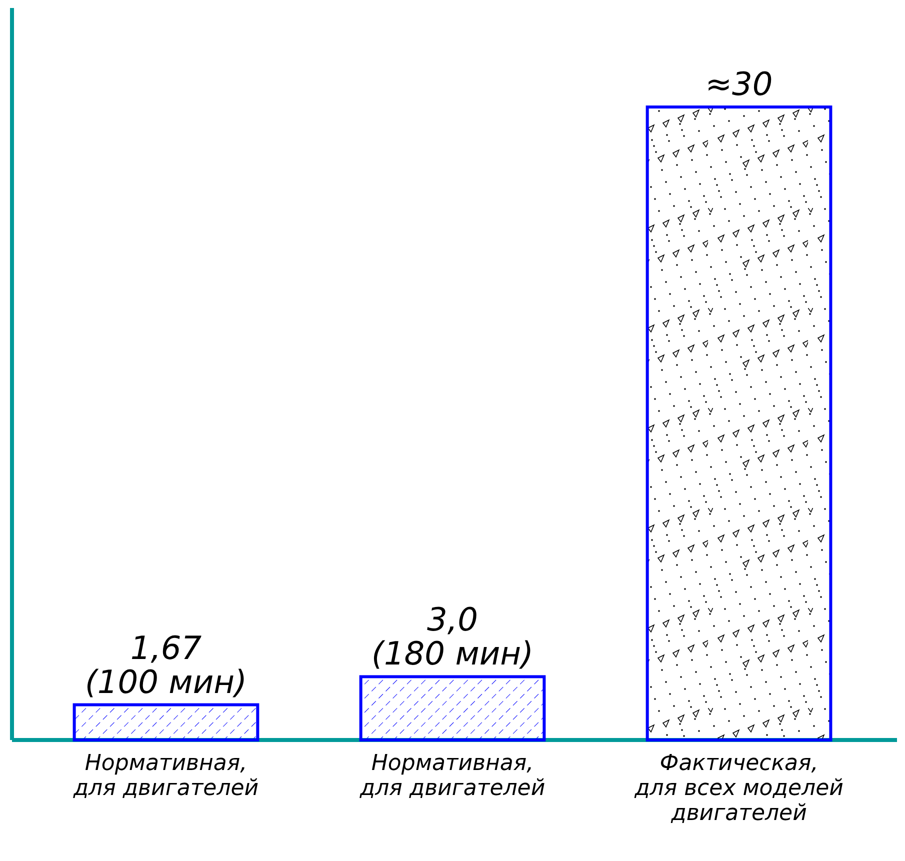 The image size is (905, 861). Describe the element at coordinates (739, 788) in the screenshot. I see `x-tick-label: Фактическая, для всех моделей двигателей` at that location.